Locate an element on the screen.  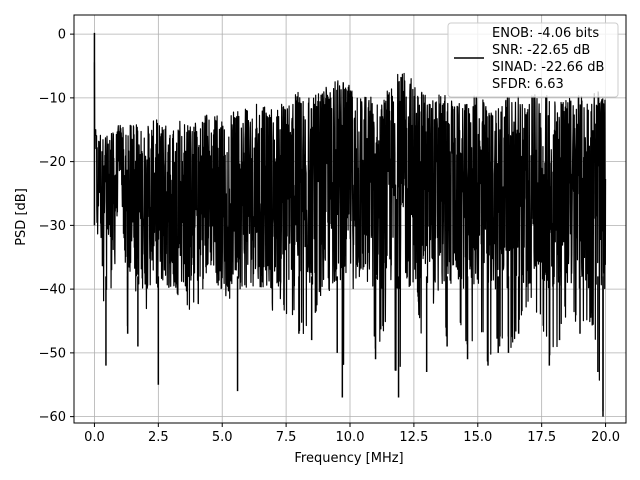
x-tick-label-4: 10.0 is located at coordinates (350, 437).